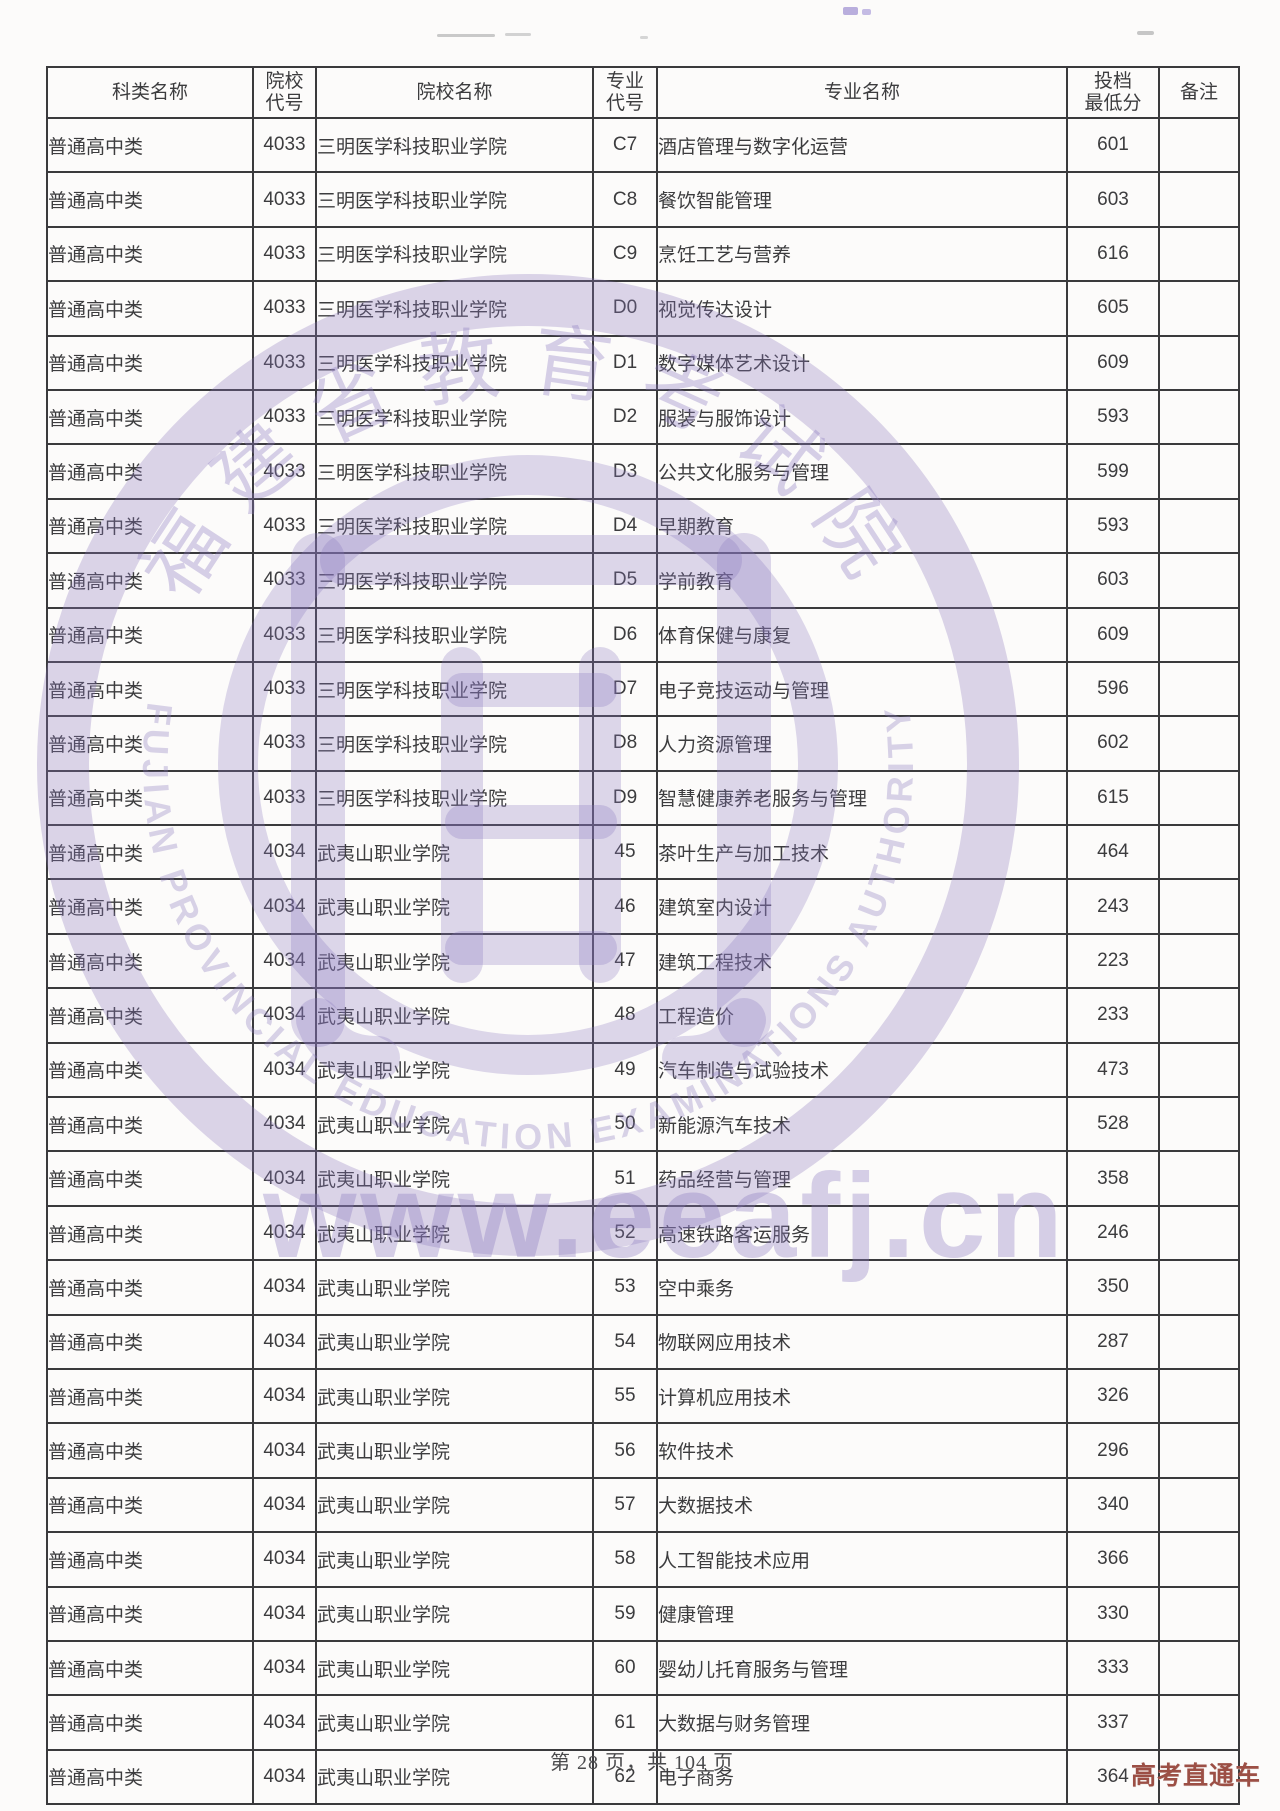  Describe the element at coordinates (862, 798) in the screenshot. I see `cell-major-name: 智慧健康养老服务与管理` at that location.